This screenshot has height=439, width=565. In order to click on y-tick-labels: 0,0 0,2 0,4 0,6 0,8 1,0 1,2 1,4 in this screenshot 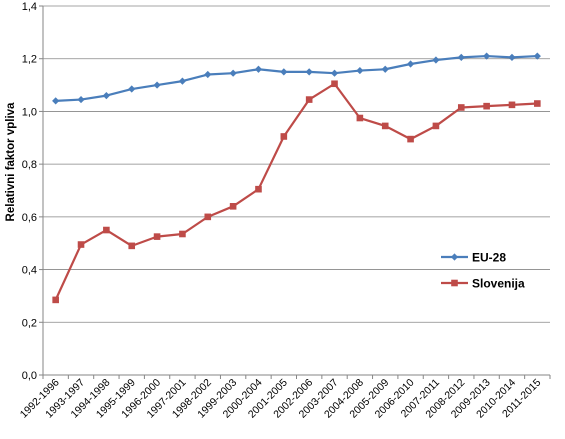, I will do `click(29, 191)`.